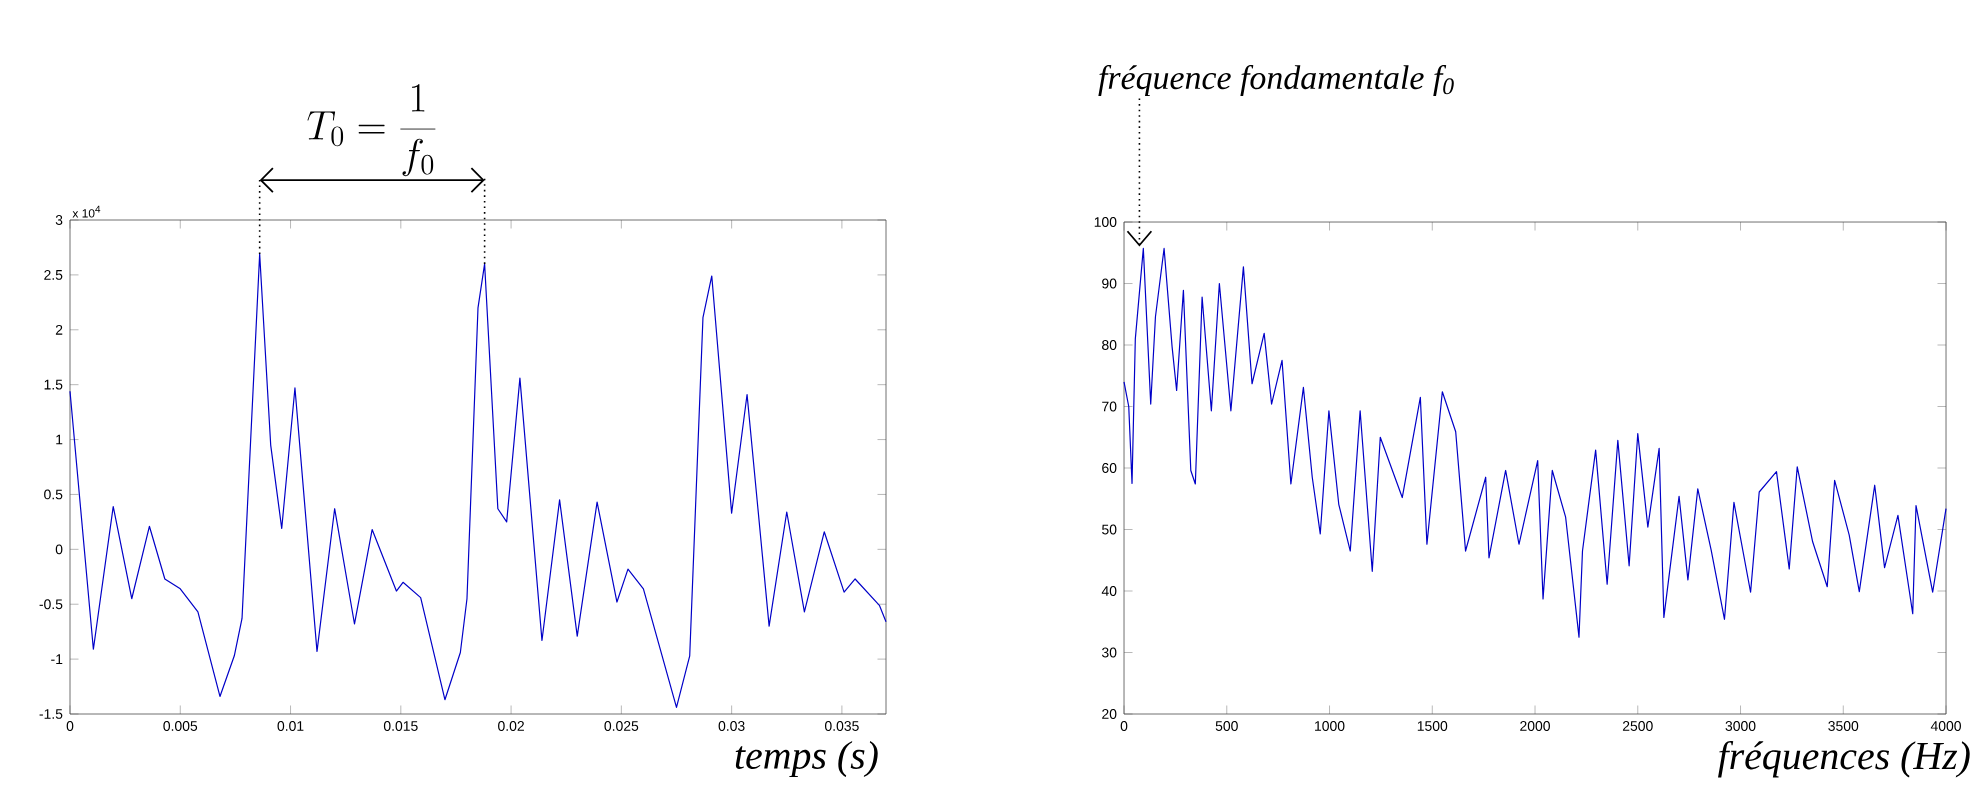 Image resolution: width=1982 pixels, height=806 pixels. Describe the element at coordinates (1844, 759) in the screenshot. I see `x-axis-title: fréquences (Hz)` at that location.